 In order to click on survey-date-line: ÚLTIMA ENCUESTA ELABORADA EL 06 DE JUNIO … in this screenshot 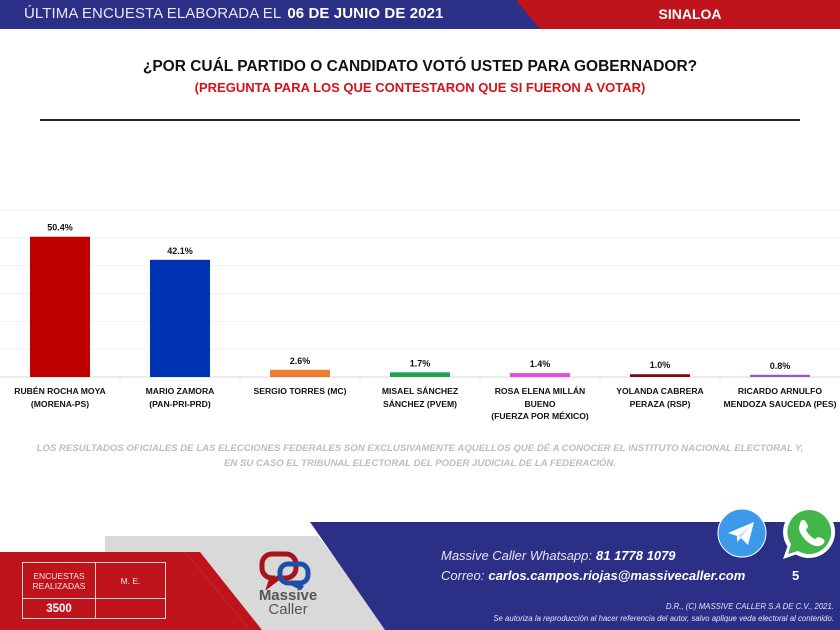, I will do `click(233, 13)`.